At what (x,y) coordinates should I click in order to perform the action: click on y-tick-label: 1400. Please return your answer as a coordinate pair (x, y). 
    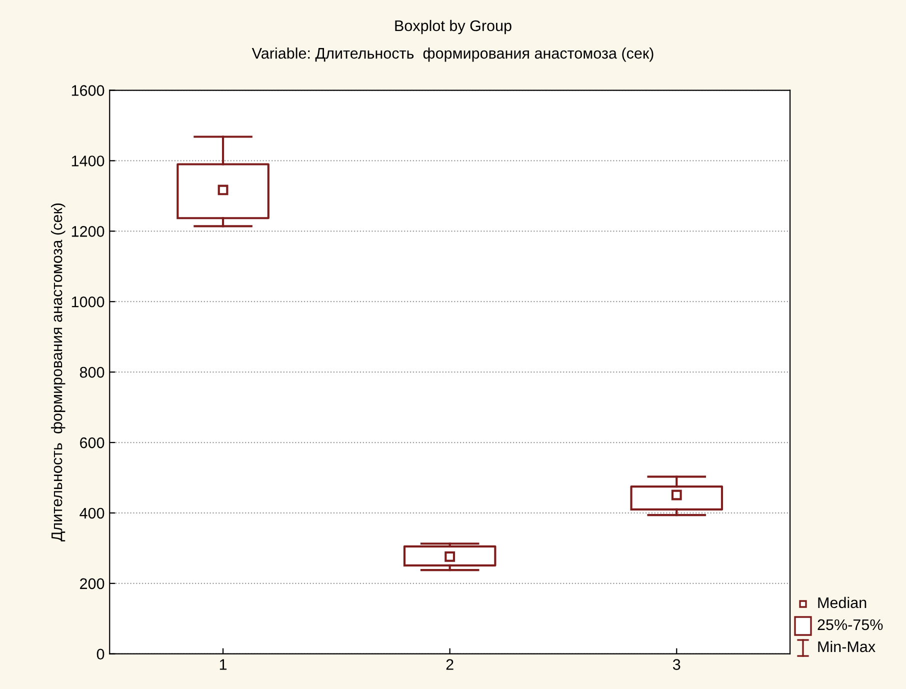
    Looking at the image, I should click on (88, 161).